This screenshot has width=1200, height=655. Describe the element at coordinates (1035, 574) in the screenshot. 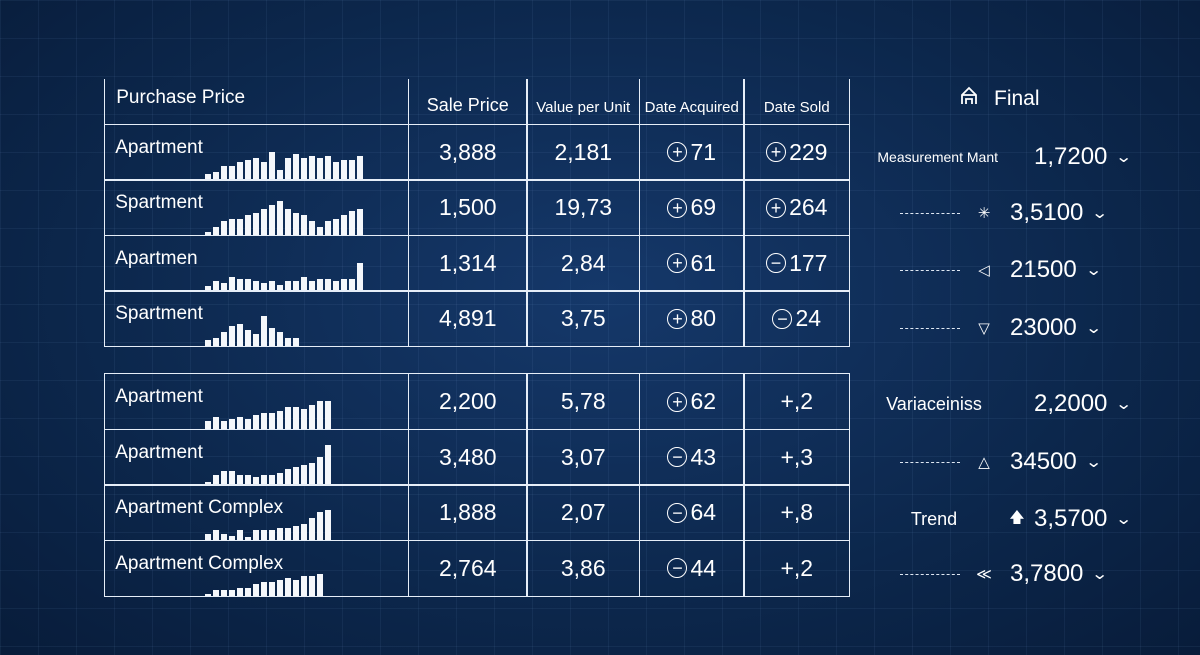

I see `final-row: ≪ 3,7800 ⌄` at that location.